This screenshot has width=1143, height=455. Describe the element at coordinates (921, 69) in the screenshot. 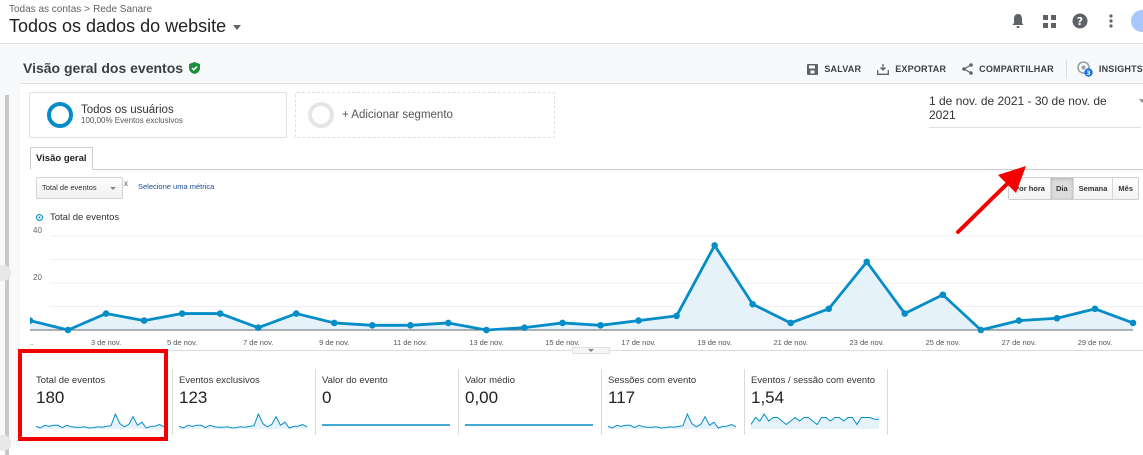

I see `export-label: EXPORTAR` at that location.